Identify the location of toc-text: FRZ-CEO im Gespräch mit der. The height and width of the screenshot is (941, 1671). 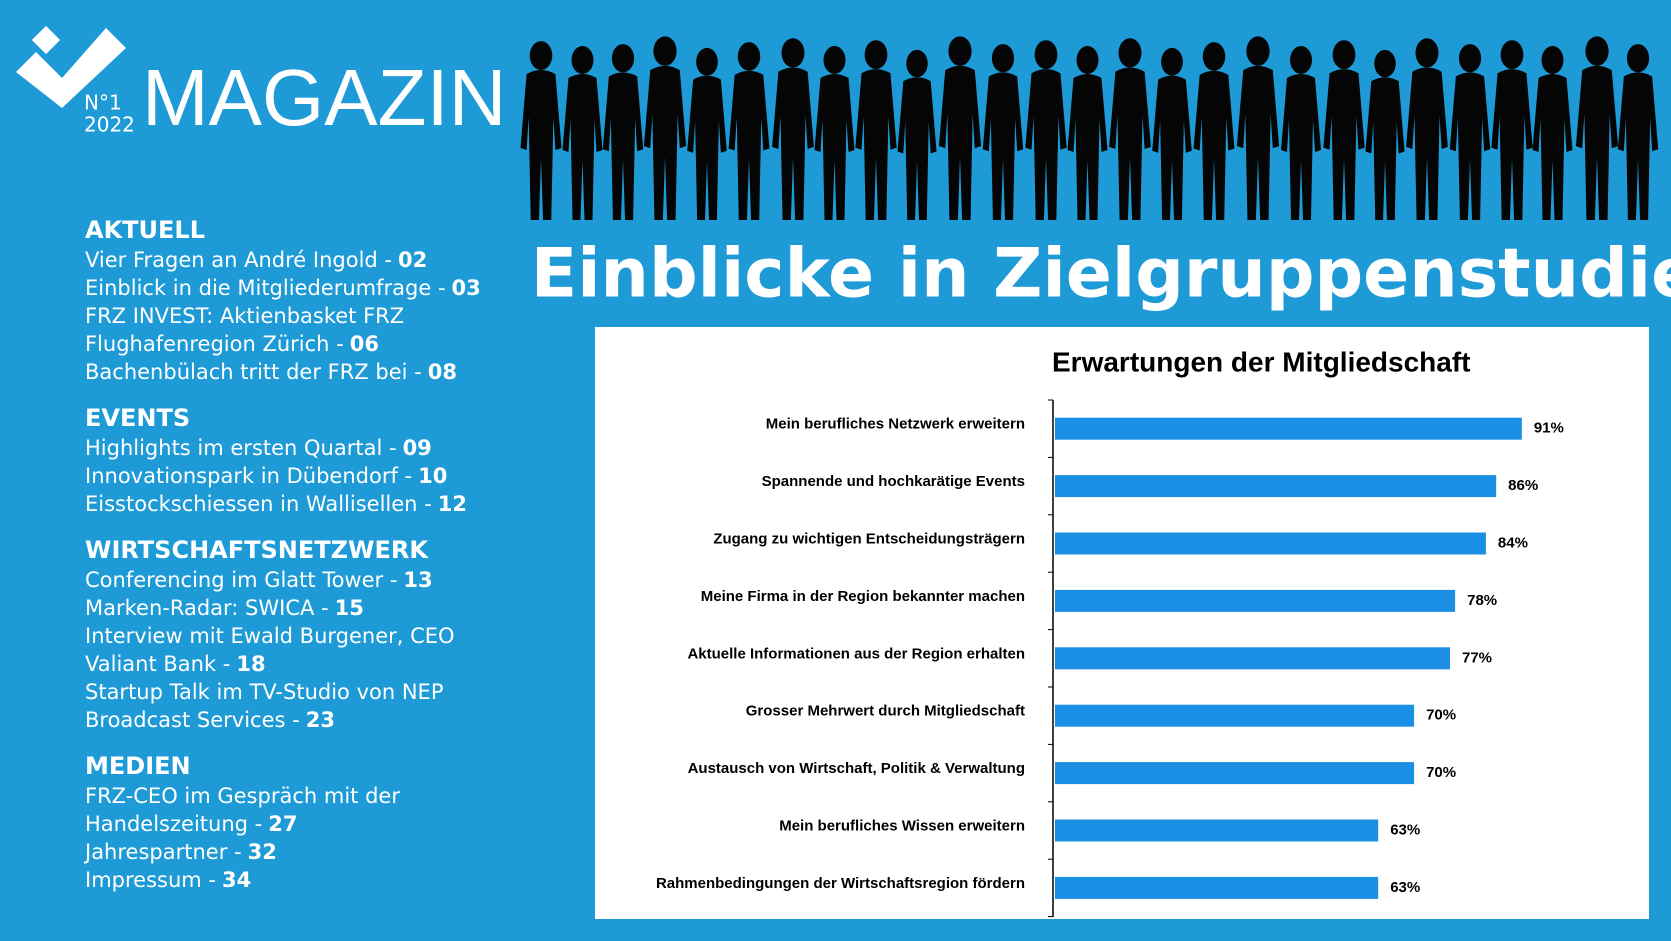
(242, 796).